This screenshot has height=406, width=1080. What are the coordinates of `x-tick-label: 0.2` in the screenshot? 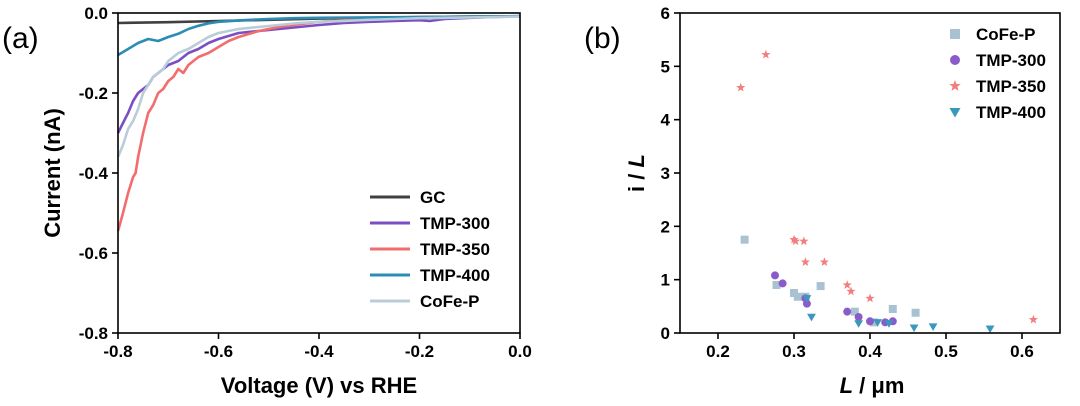 It's located at (718, 351).